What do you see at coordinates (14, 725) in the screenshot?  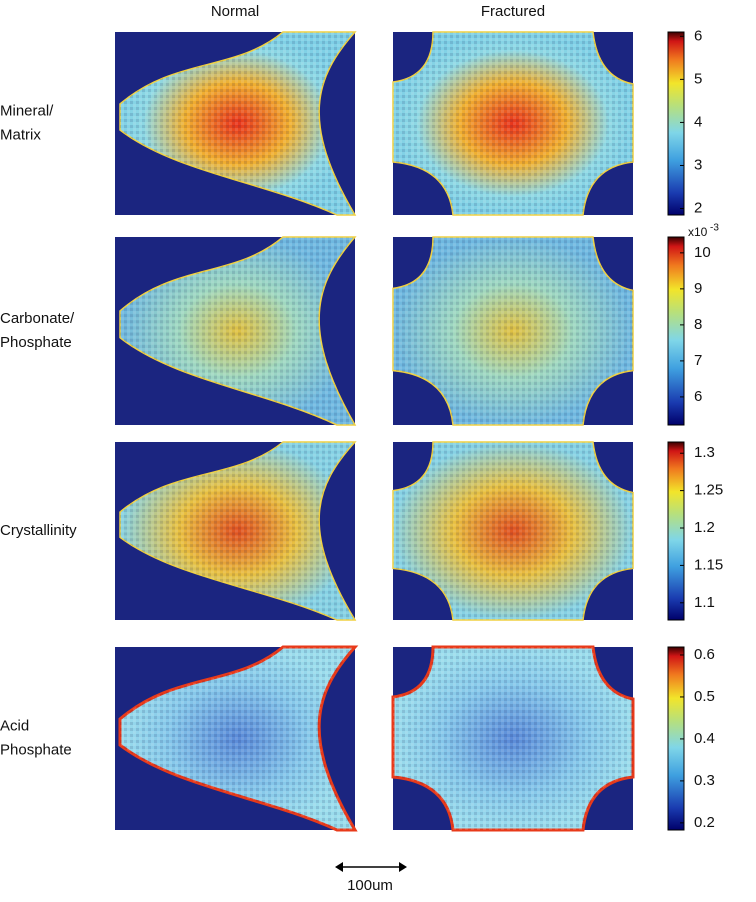 I see `row-label: Acid` at bounding box center [14, 725].